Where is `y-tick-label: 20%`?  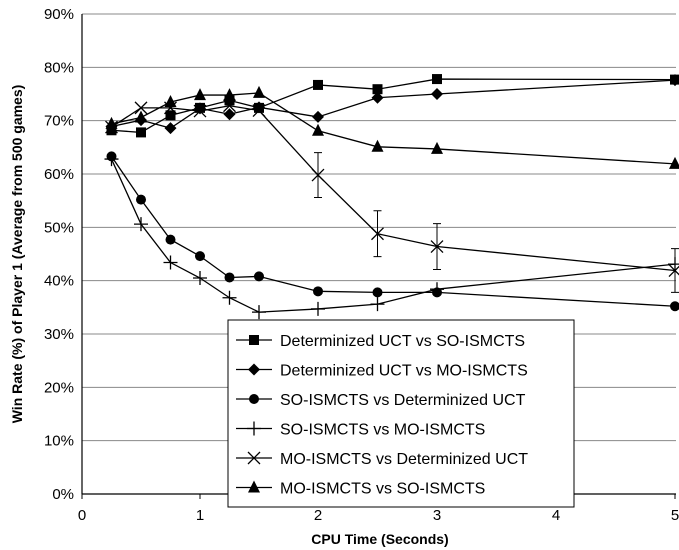 y-tick-label: 20% is located at coordinates (59, 387).